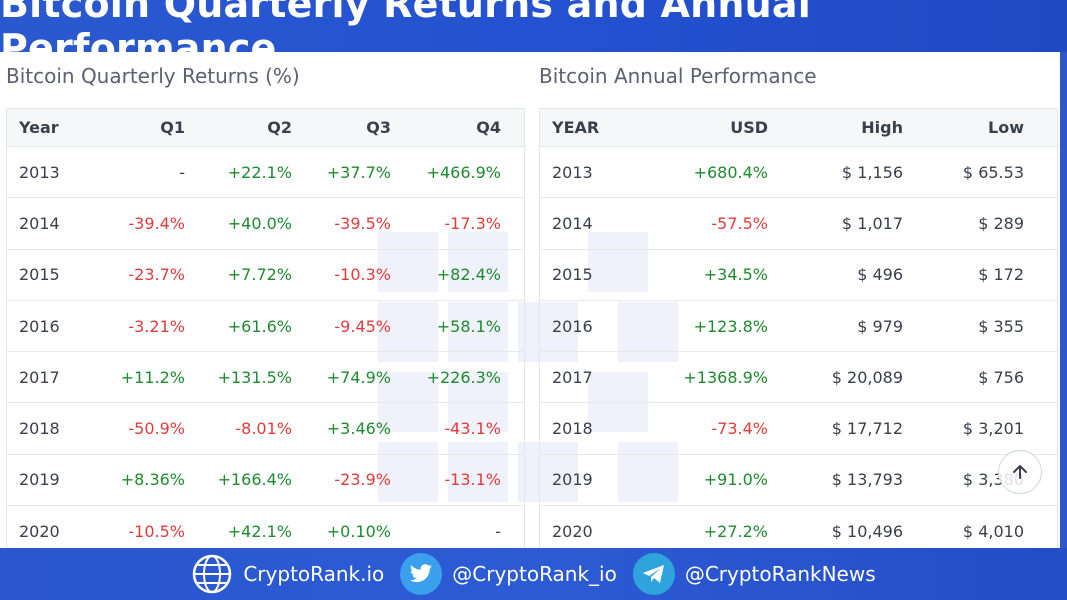 The height and width of the screenshot is (600, 1067). I want to click on table-cell: -8.01%, so click(263, 429).